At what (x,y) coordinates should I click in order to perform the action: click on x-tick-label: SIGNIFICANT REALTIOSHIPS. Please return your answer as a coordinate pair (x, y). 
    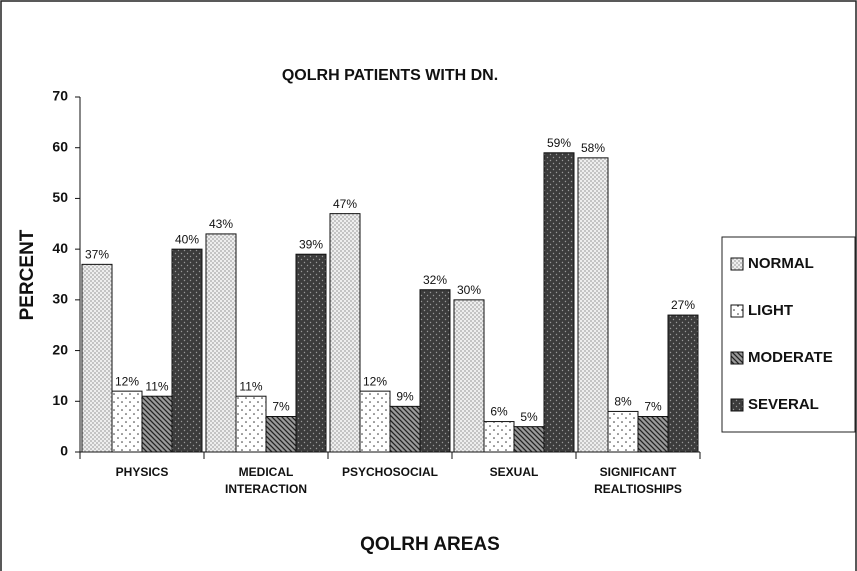
    Looking at the image, I should click on (638, 480).